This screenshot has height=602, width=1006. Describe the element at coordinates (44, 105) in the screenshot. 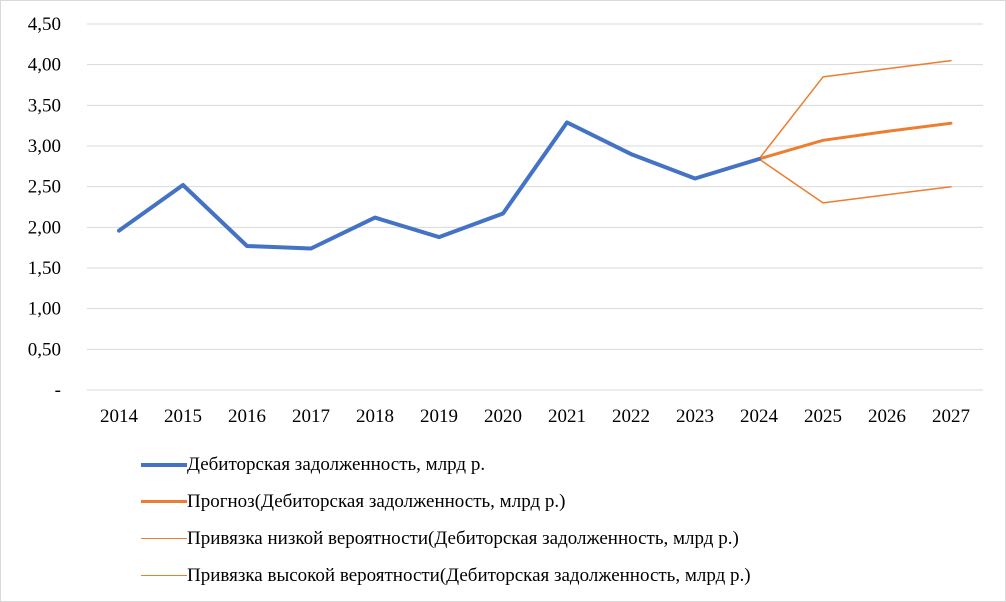

I see `y-tick-label: 3,50` at that location.